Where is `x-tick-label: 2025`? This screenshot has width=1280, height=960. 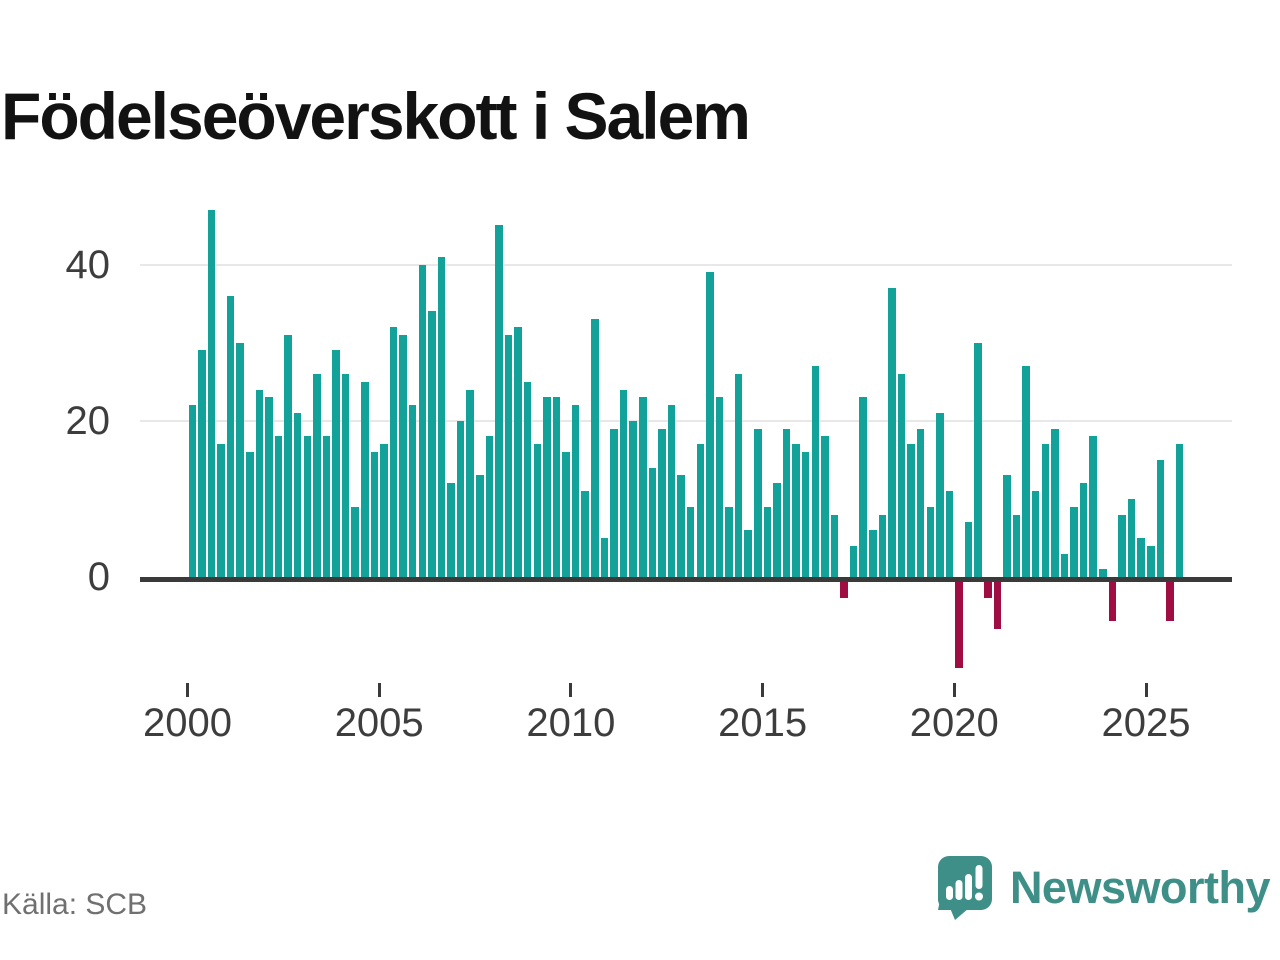
x-tick-label: 2025 is located at coordinates (1146, 723).